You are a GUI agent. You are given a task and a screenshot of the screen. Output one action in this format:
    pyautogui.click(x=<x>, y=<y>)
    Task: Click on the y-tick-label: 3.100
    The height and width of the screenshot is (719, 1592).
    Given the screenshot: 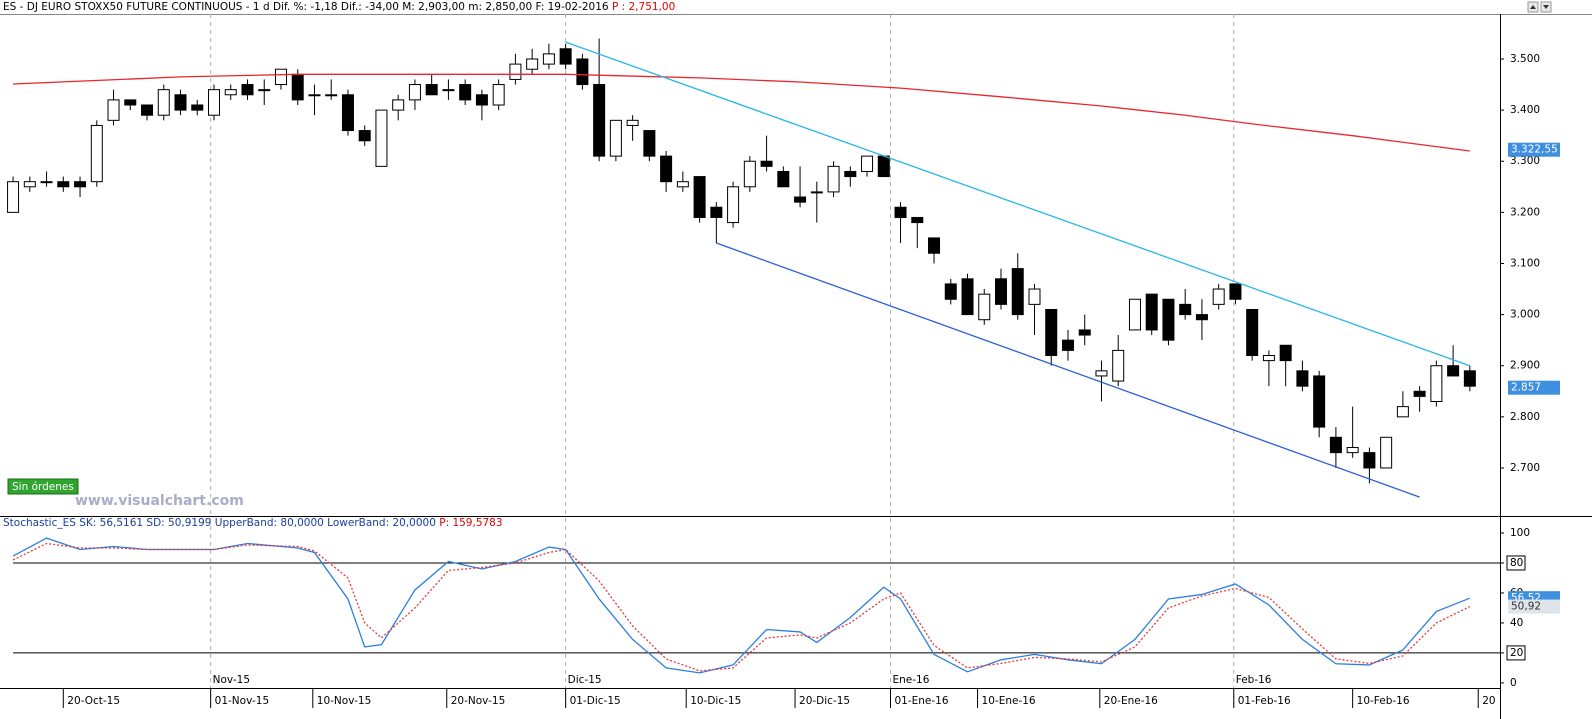 What is the action you would take?
    pyautogui.click(x=1525, y=263)
    